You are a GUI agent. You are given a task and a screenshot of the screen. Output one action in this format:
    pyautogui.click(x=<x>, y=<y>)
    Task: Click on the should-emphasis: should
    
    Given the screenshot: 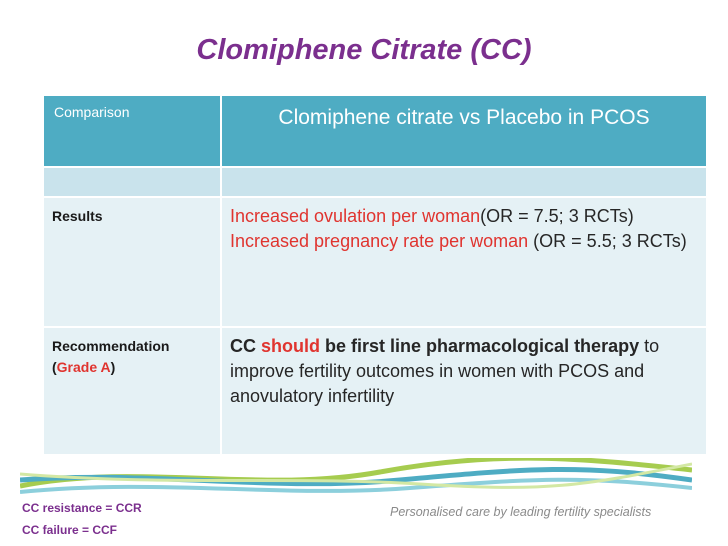 What is the action you would take?
    pyautogui.click(x=290, y=346)
    